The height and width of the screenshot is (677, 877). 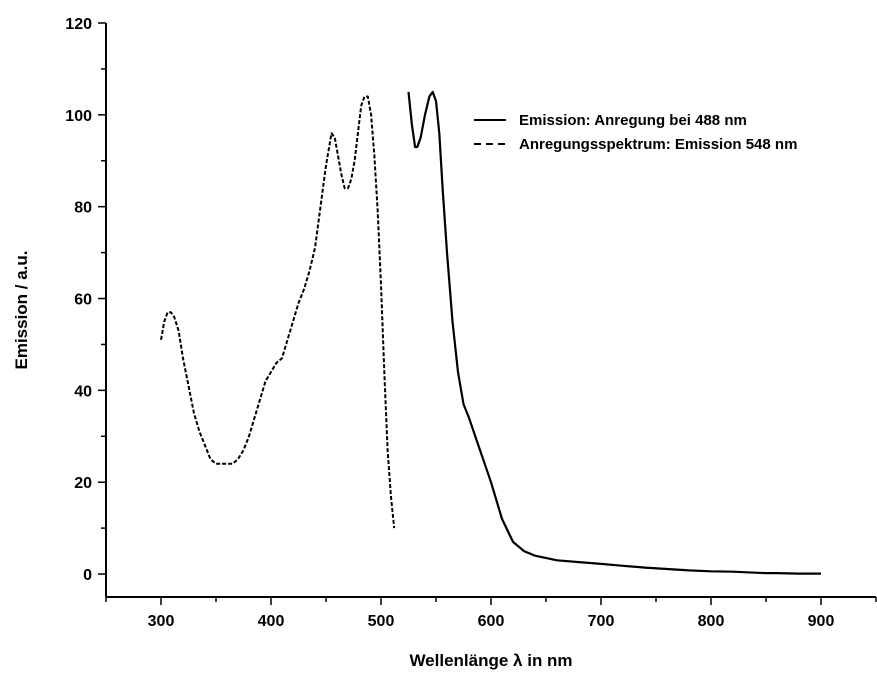 I want to click on y-axis-title: Emission / a.u., so click(x=21, y=309).